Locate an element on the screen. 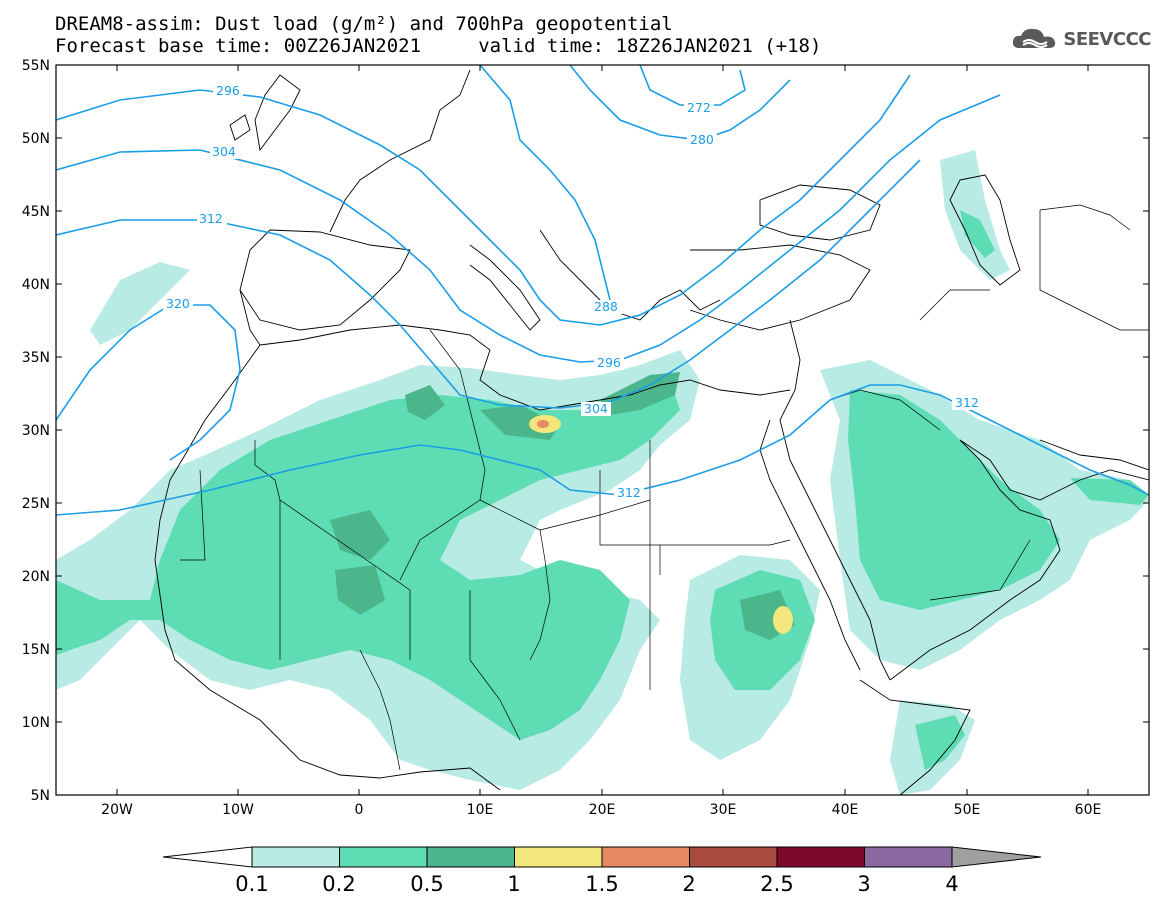 This screenshot has width=1165, height=907. colorbar-high-arrow is located at coordinates (996, 857).